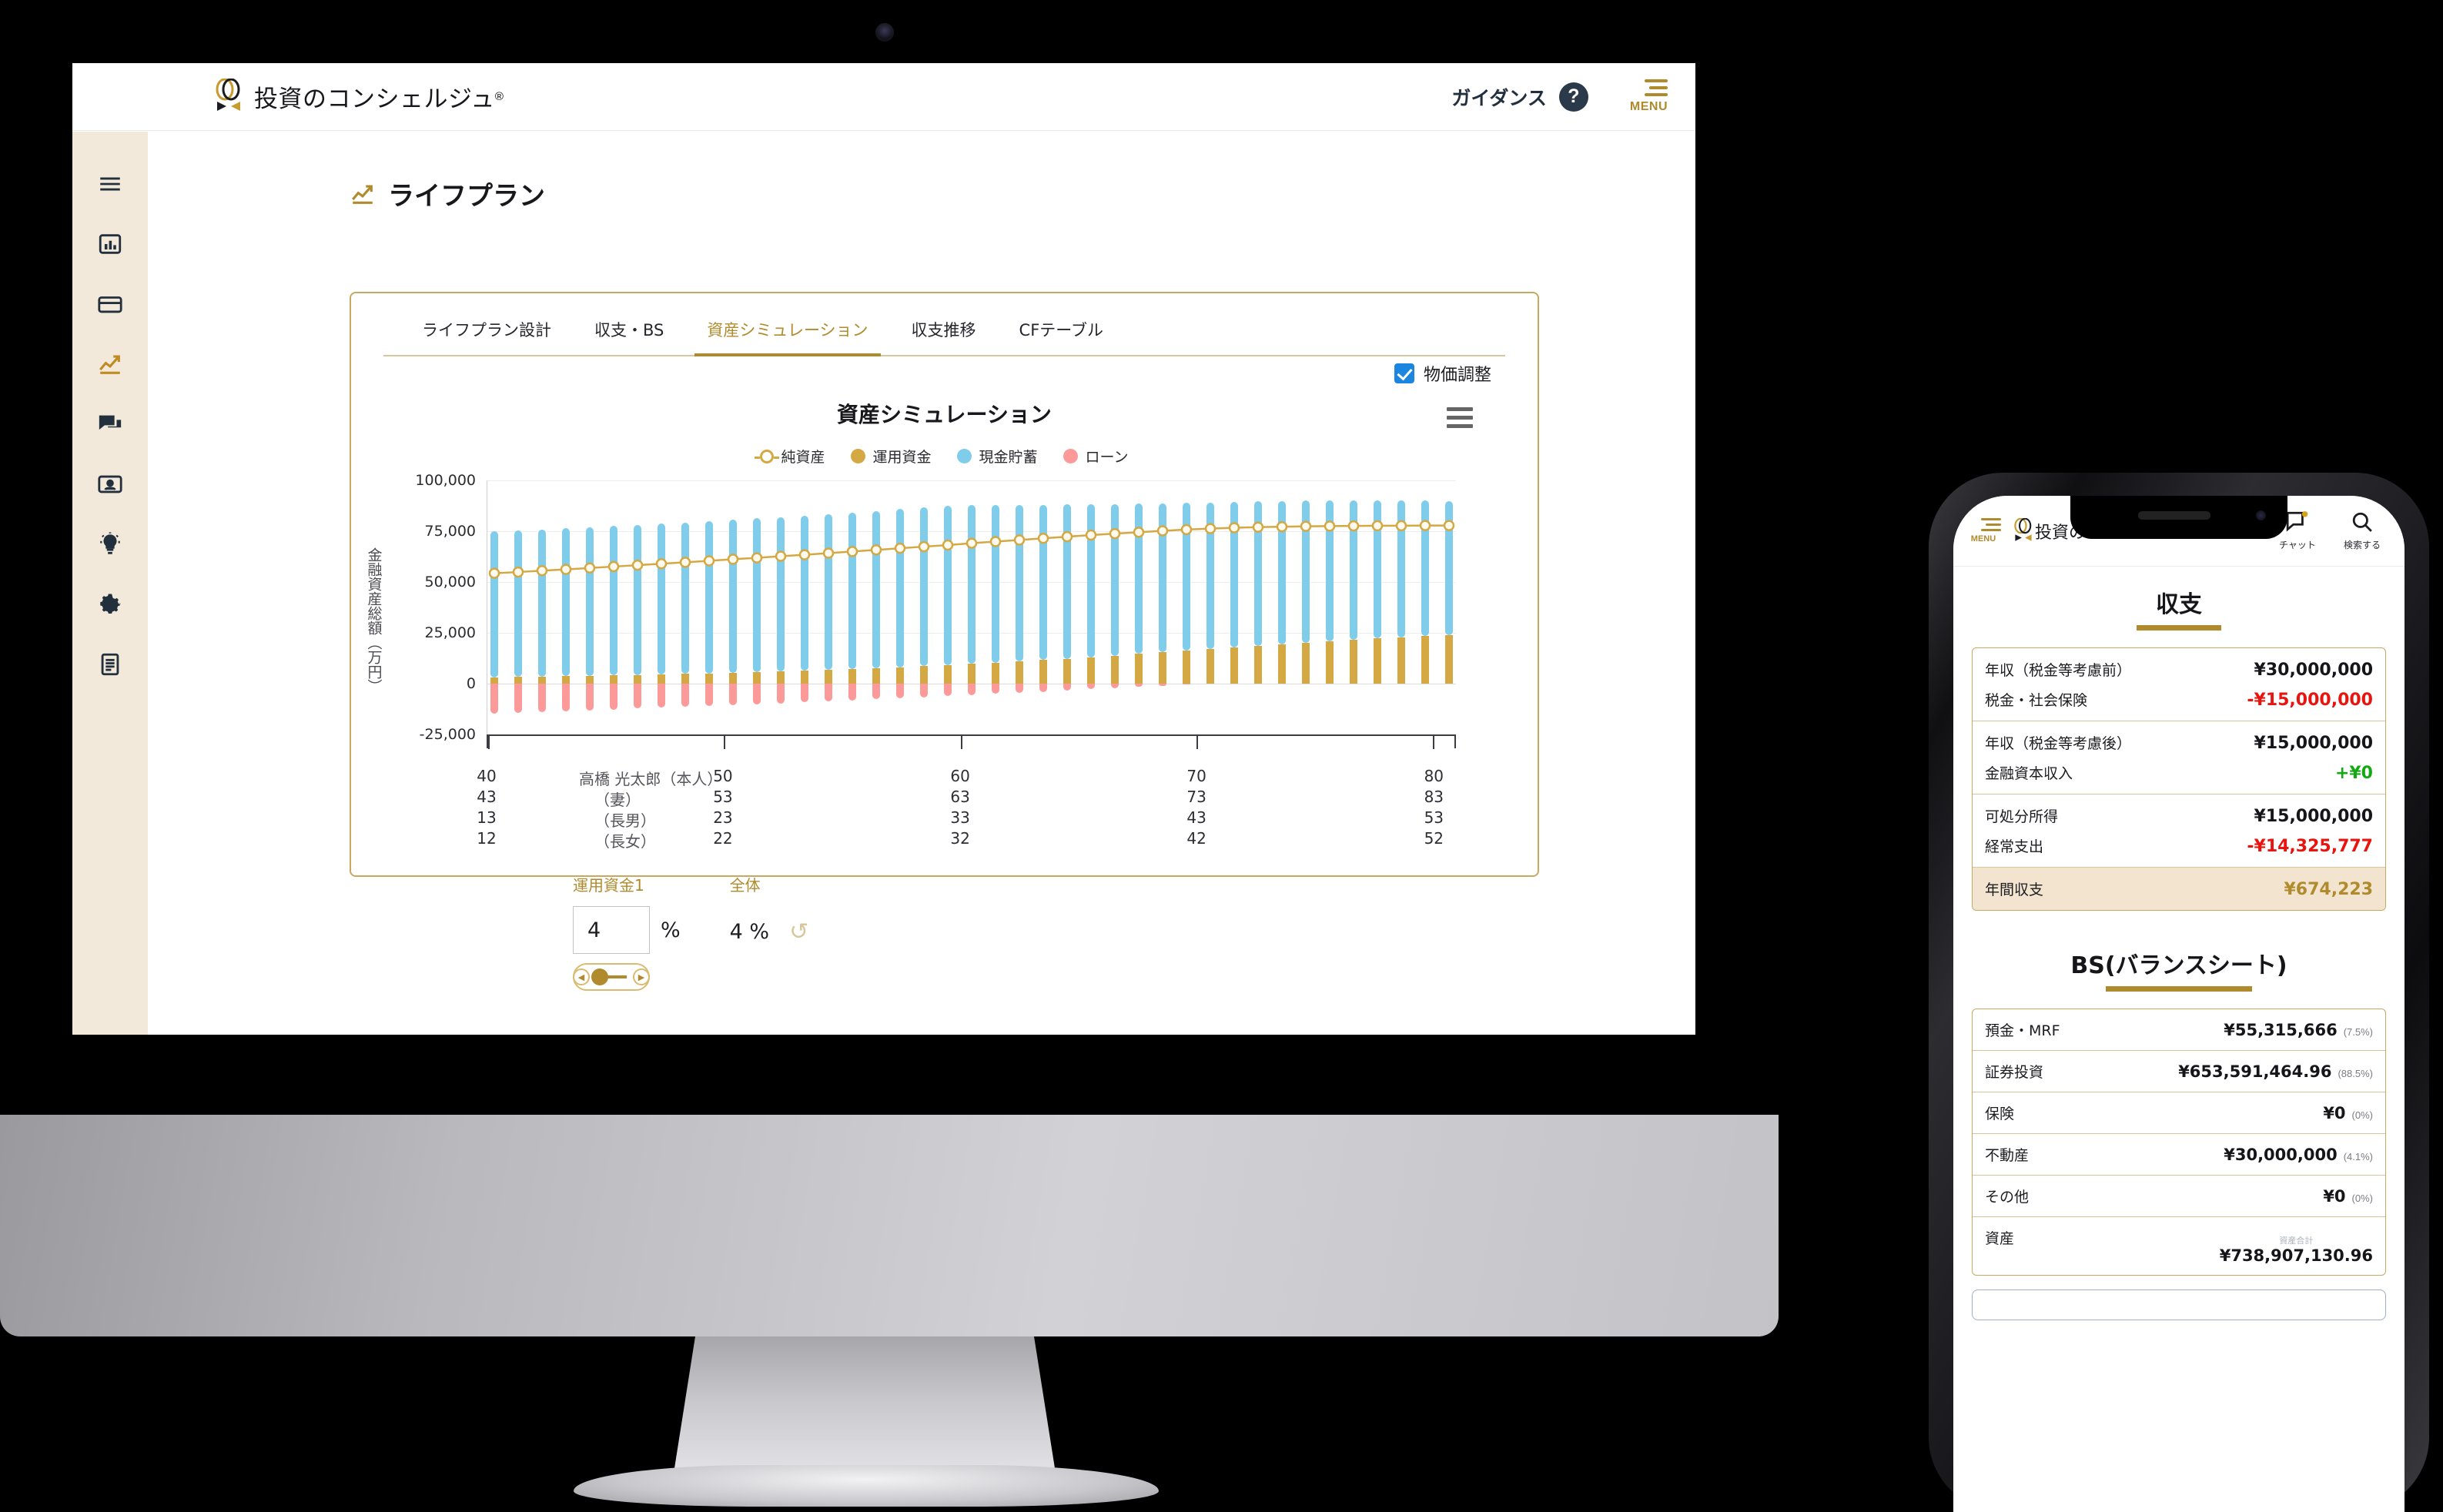 The image size is (2443, 1512). I want to click on sidebar-item-gear-icon, so click(110, 604).